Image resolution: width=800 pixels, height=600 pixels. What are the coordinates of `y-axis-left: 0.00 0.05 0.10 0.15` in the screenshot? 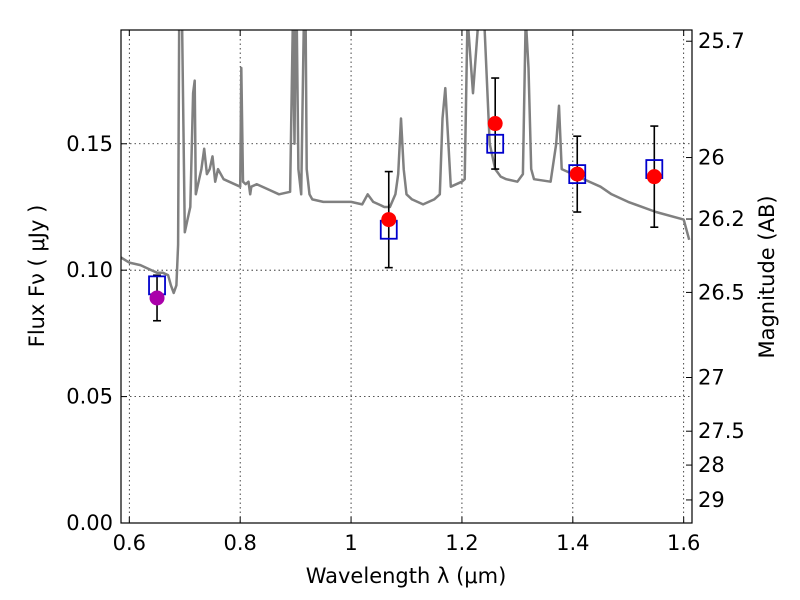 It's located at (96, 333).